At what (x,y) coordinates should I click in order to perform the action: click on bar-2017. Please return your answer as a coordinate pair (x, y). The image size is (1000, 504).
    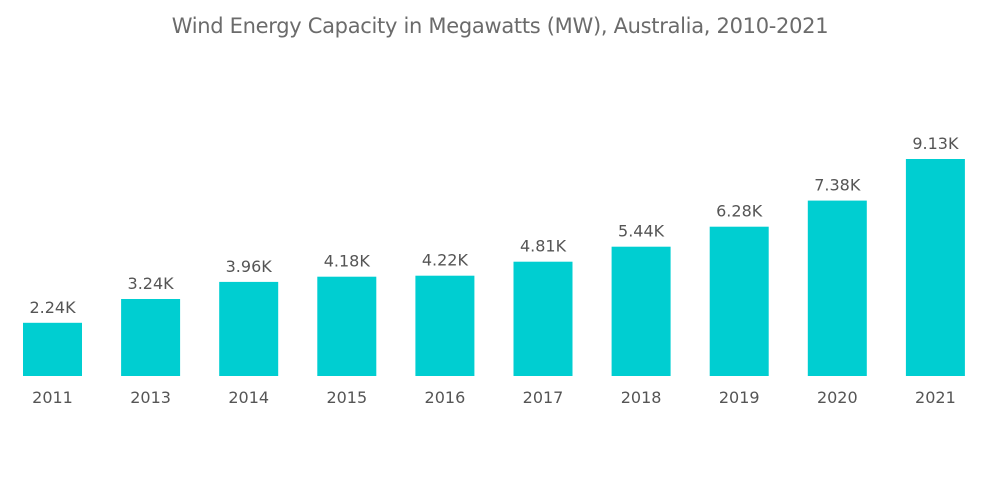
    Looking at the image, I should click on (543, 318).